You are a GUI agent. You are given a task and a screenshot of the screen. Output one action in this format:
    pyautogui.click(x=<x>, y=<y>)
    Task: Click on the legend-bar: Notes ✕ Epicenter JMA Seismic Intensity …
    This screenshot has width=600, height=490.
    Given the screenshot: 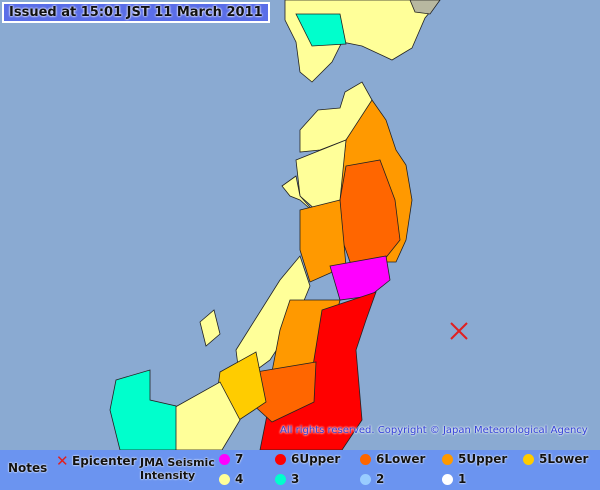 What is the action you would take?
    pyautogui.click(x=300, y=470)
    